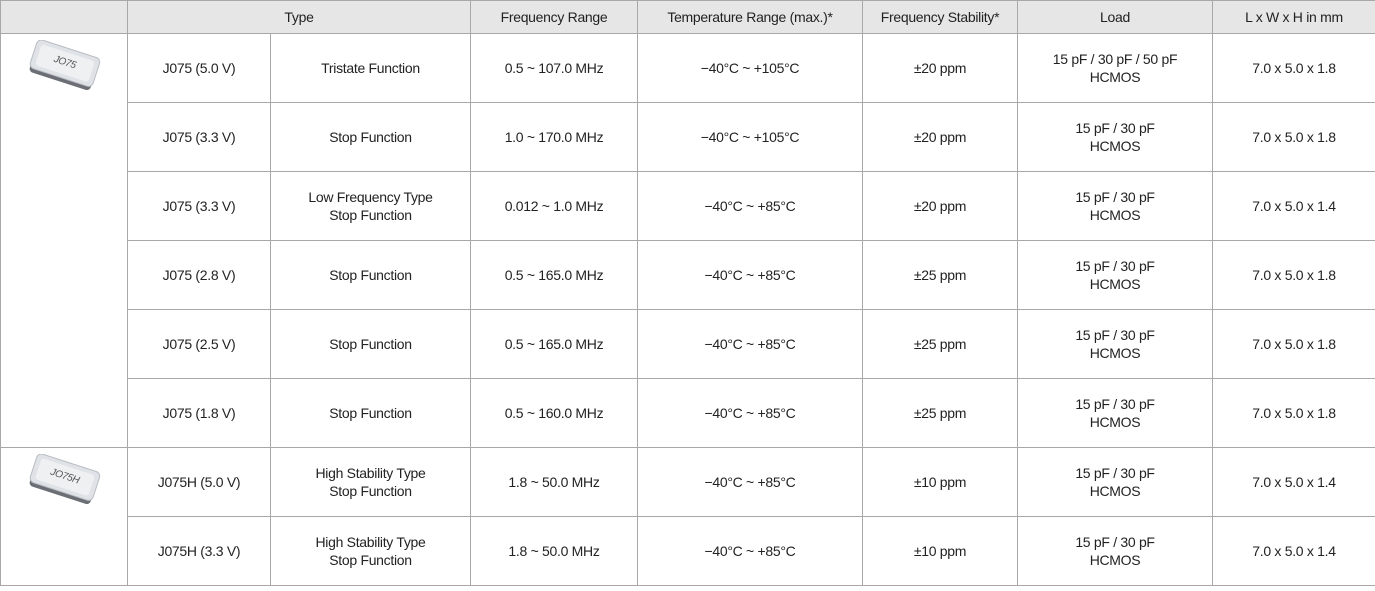 This screenshot has width=1375, height=591. What do you see at coordinates (554, 137) in the screenshot?
I see `table-cell: 1.0 ~ 170.0 MHz` at bounding box center [554, 137].